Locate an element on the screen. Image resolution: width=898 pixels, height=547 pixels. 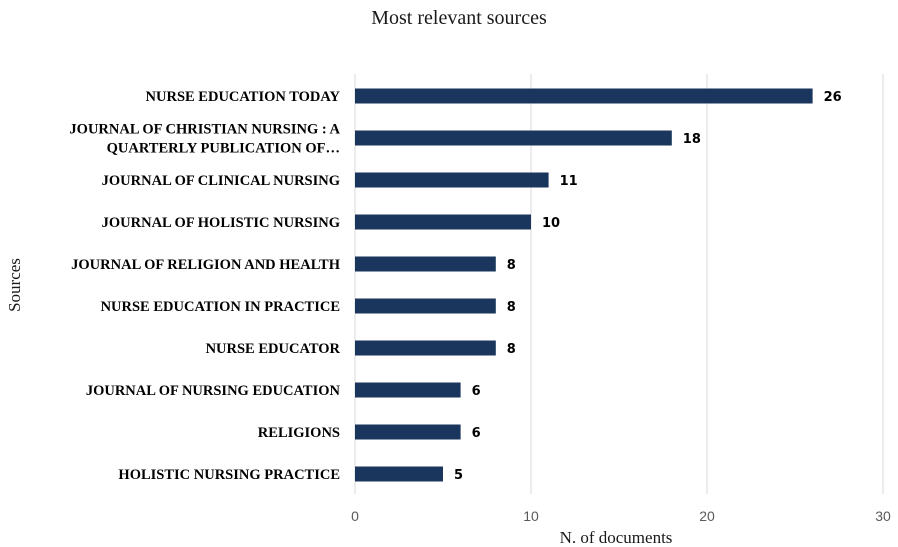
category-label: HOLISTIC NURSING PRACTICE is located at coordinates (229, 475).